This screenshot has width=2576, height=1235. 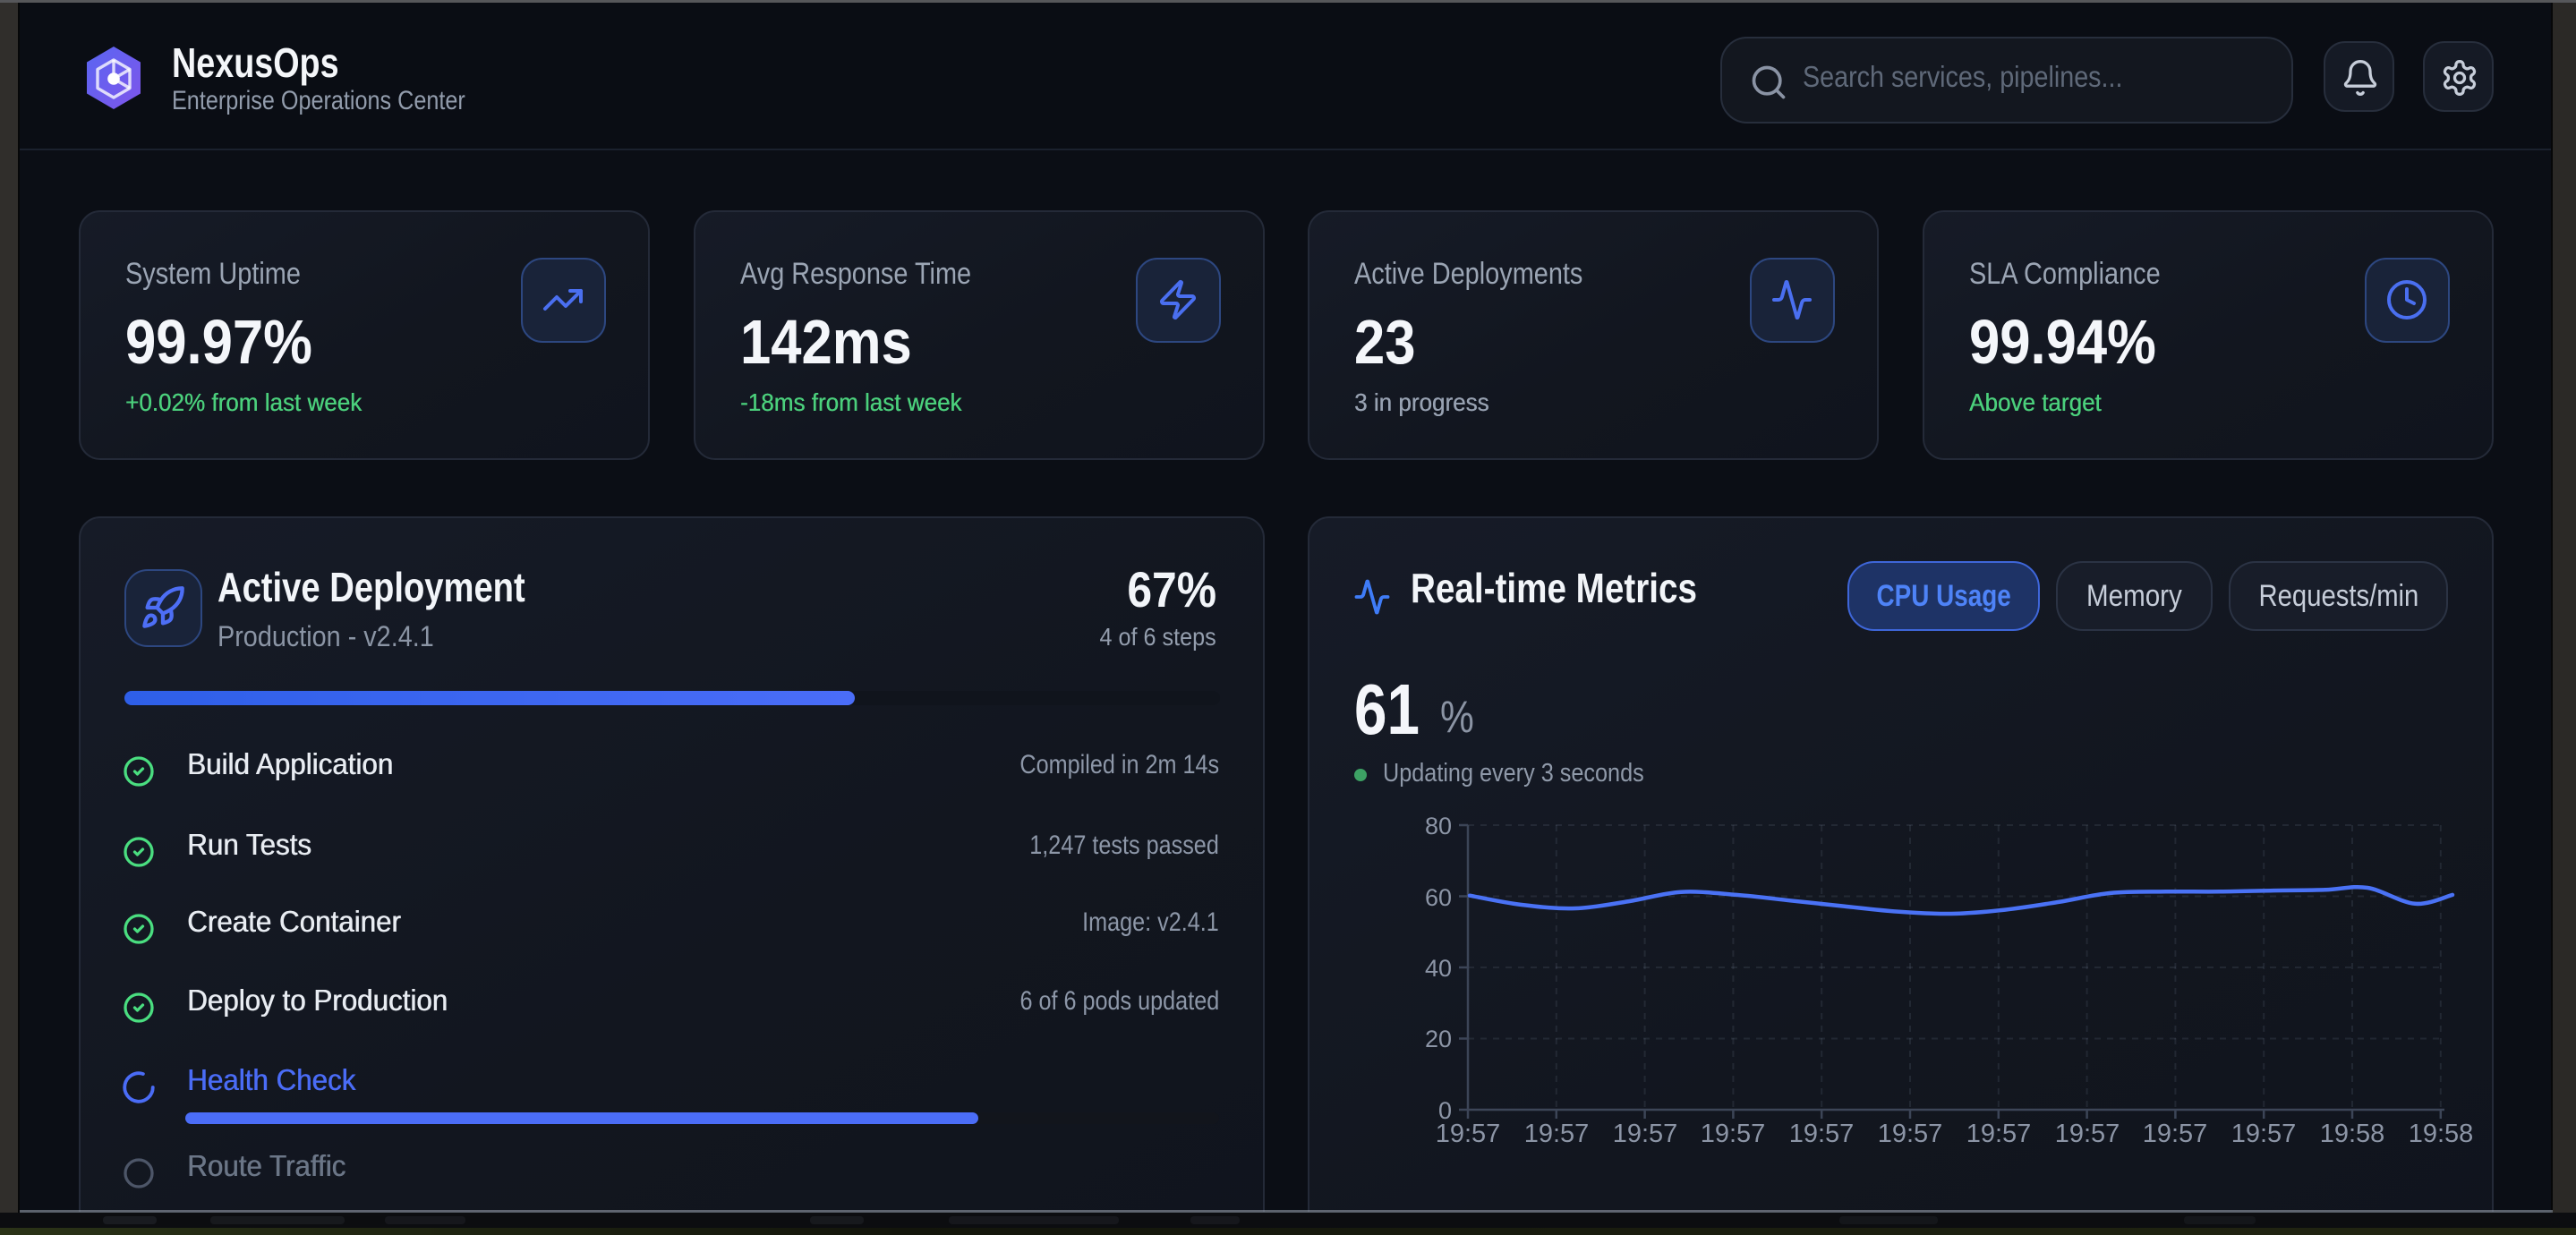 What do you see at coordinates (1438, 1039) in the screenshot?
I see `svg-text: 20` at bounding box center [1438, 1039].